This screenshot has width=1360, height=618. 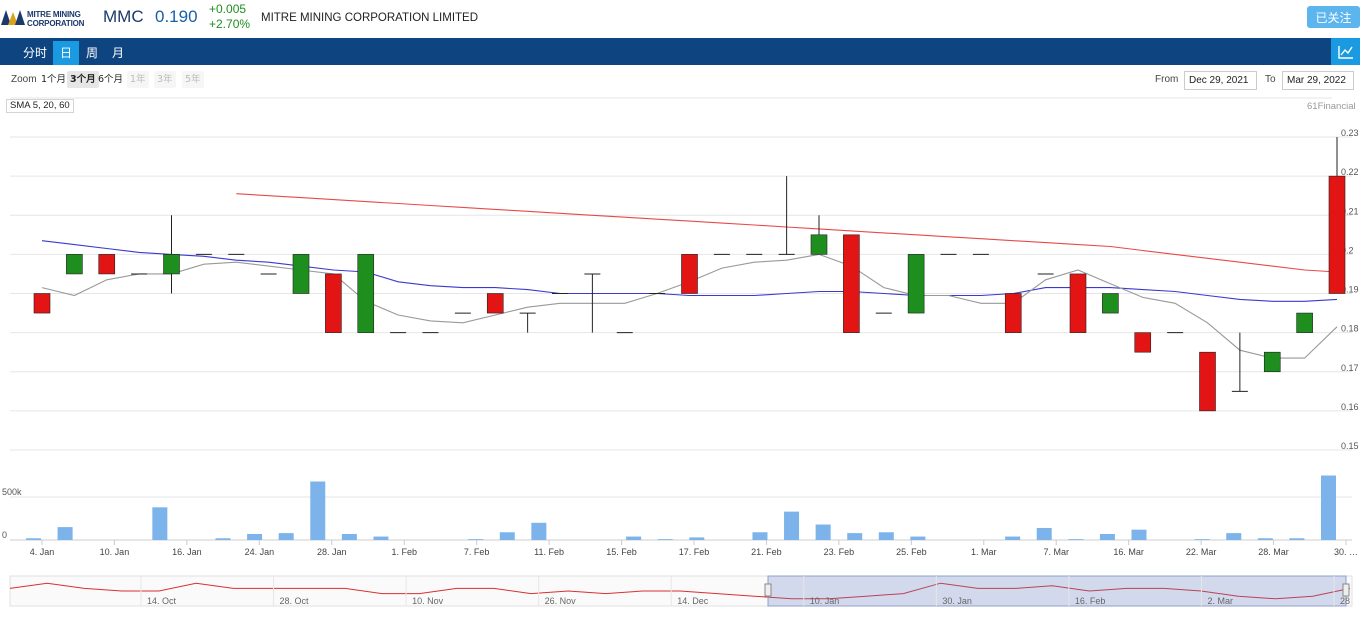 I want to click on y-tick-label: 0.23, so click(x=1350, y=133).